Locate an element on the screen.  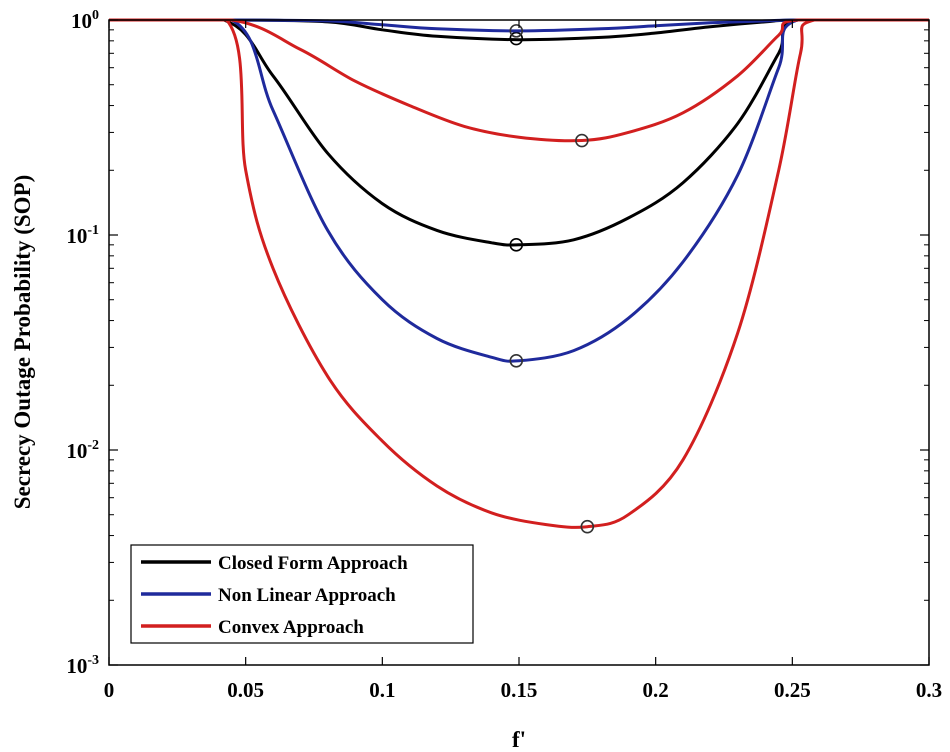
x-tick-label-2: 0.1 is located at coordinates (382, 690).